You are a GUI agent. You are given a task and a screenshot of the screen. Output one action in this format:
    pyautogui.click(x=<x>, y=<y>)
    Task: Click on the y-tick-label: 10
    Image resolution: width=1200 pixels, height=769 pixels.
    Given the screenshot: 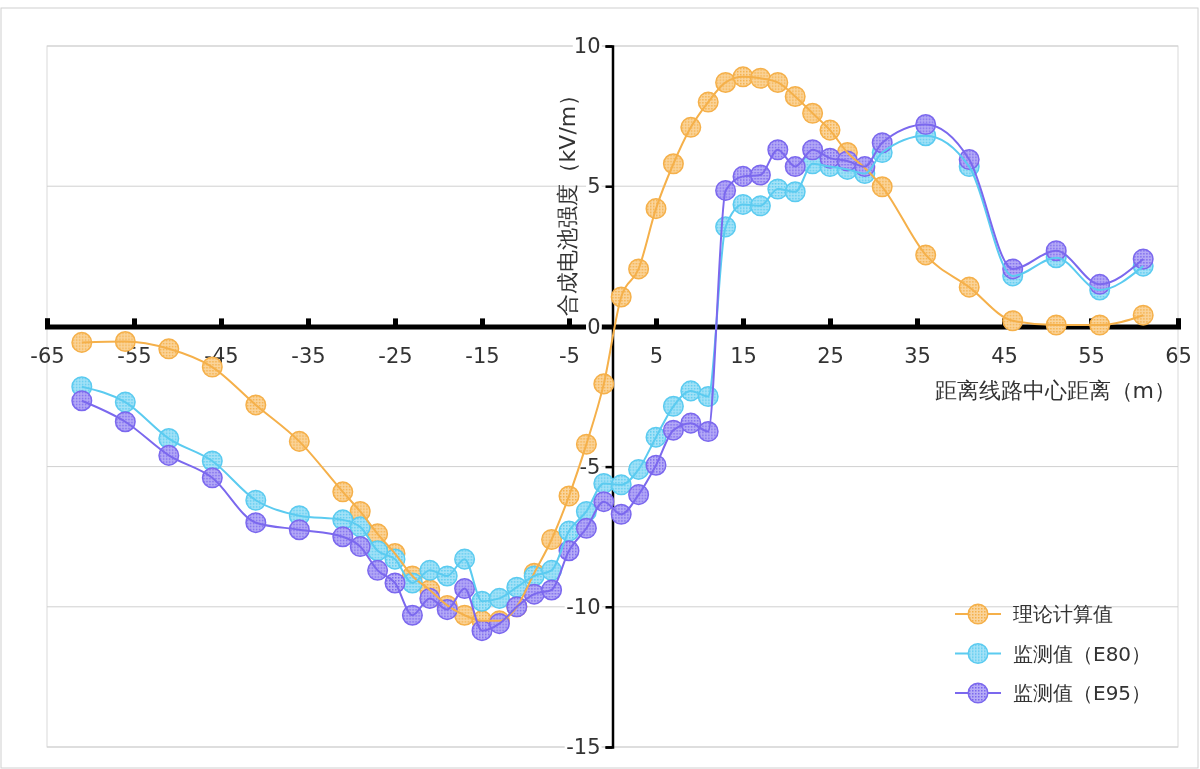 What is the action you would take?
    pyautogui.click(x=587, y=46)
    